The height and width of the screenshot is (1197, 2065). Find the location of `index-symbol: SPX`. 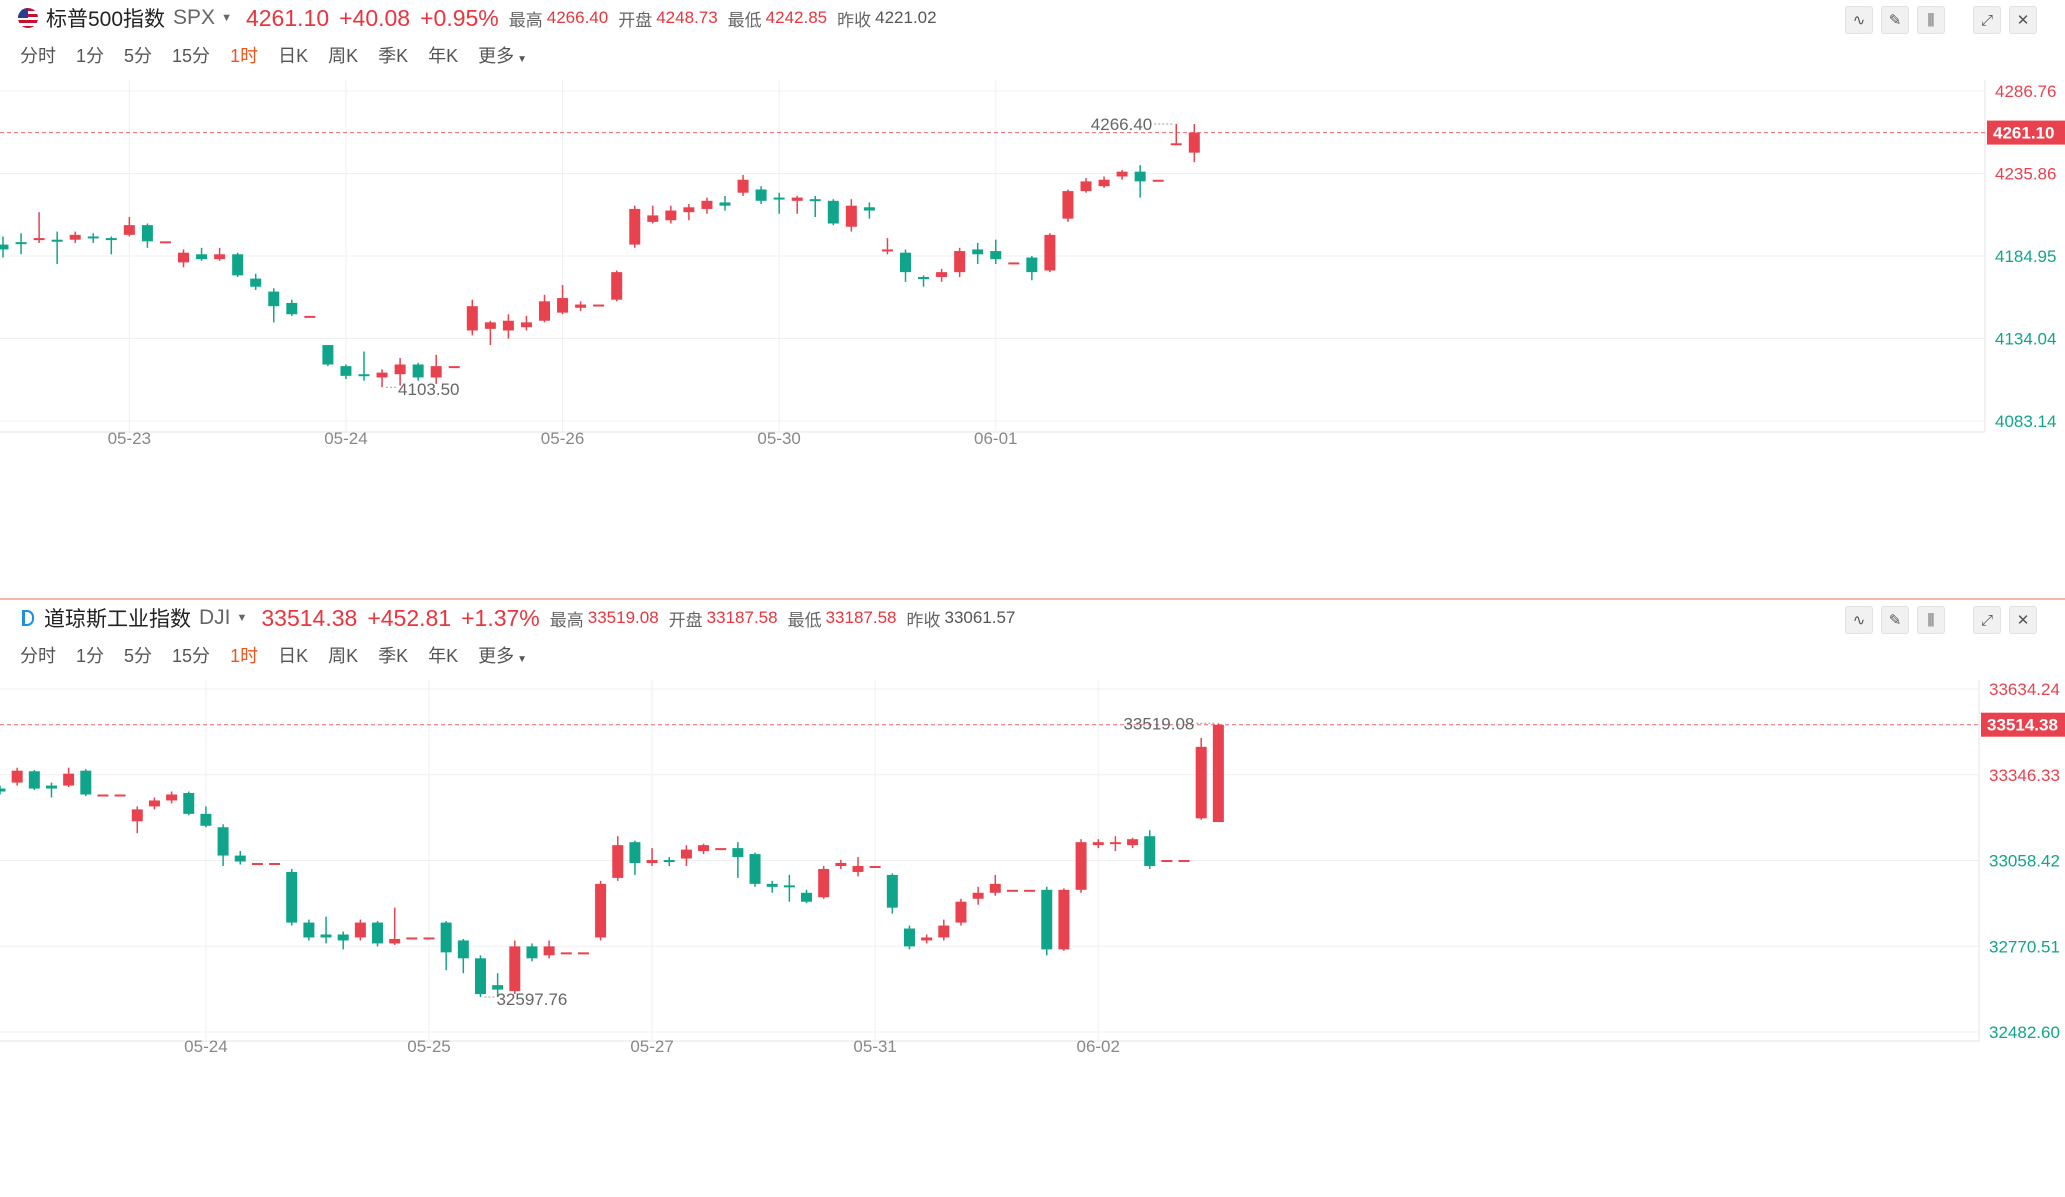

index-symbol: SPX is located at coordinates (194, 17).